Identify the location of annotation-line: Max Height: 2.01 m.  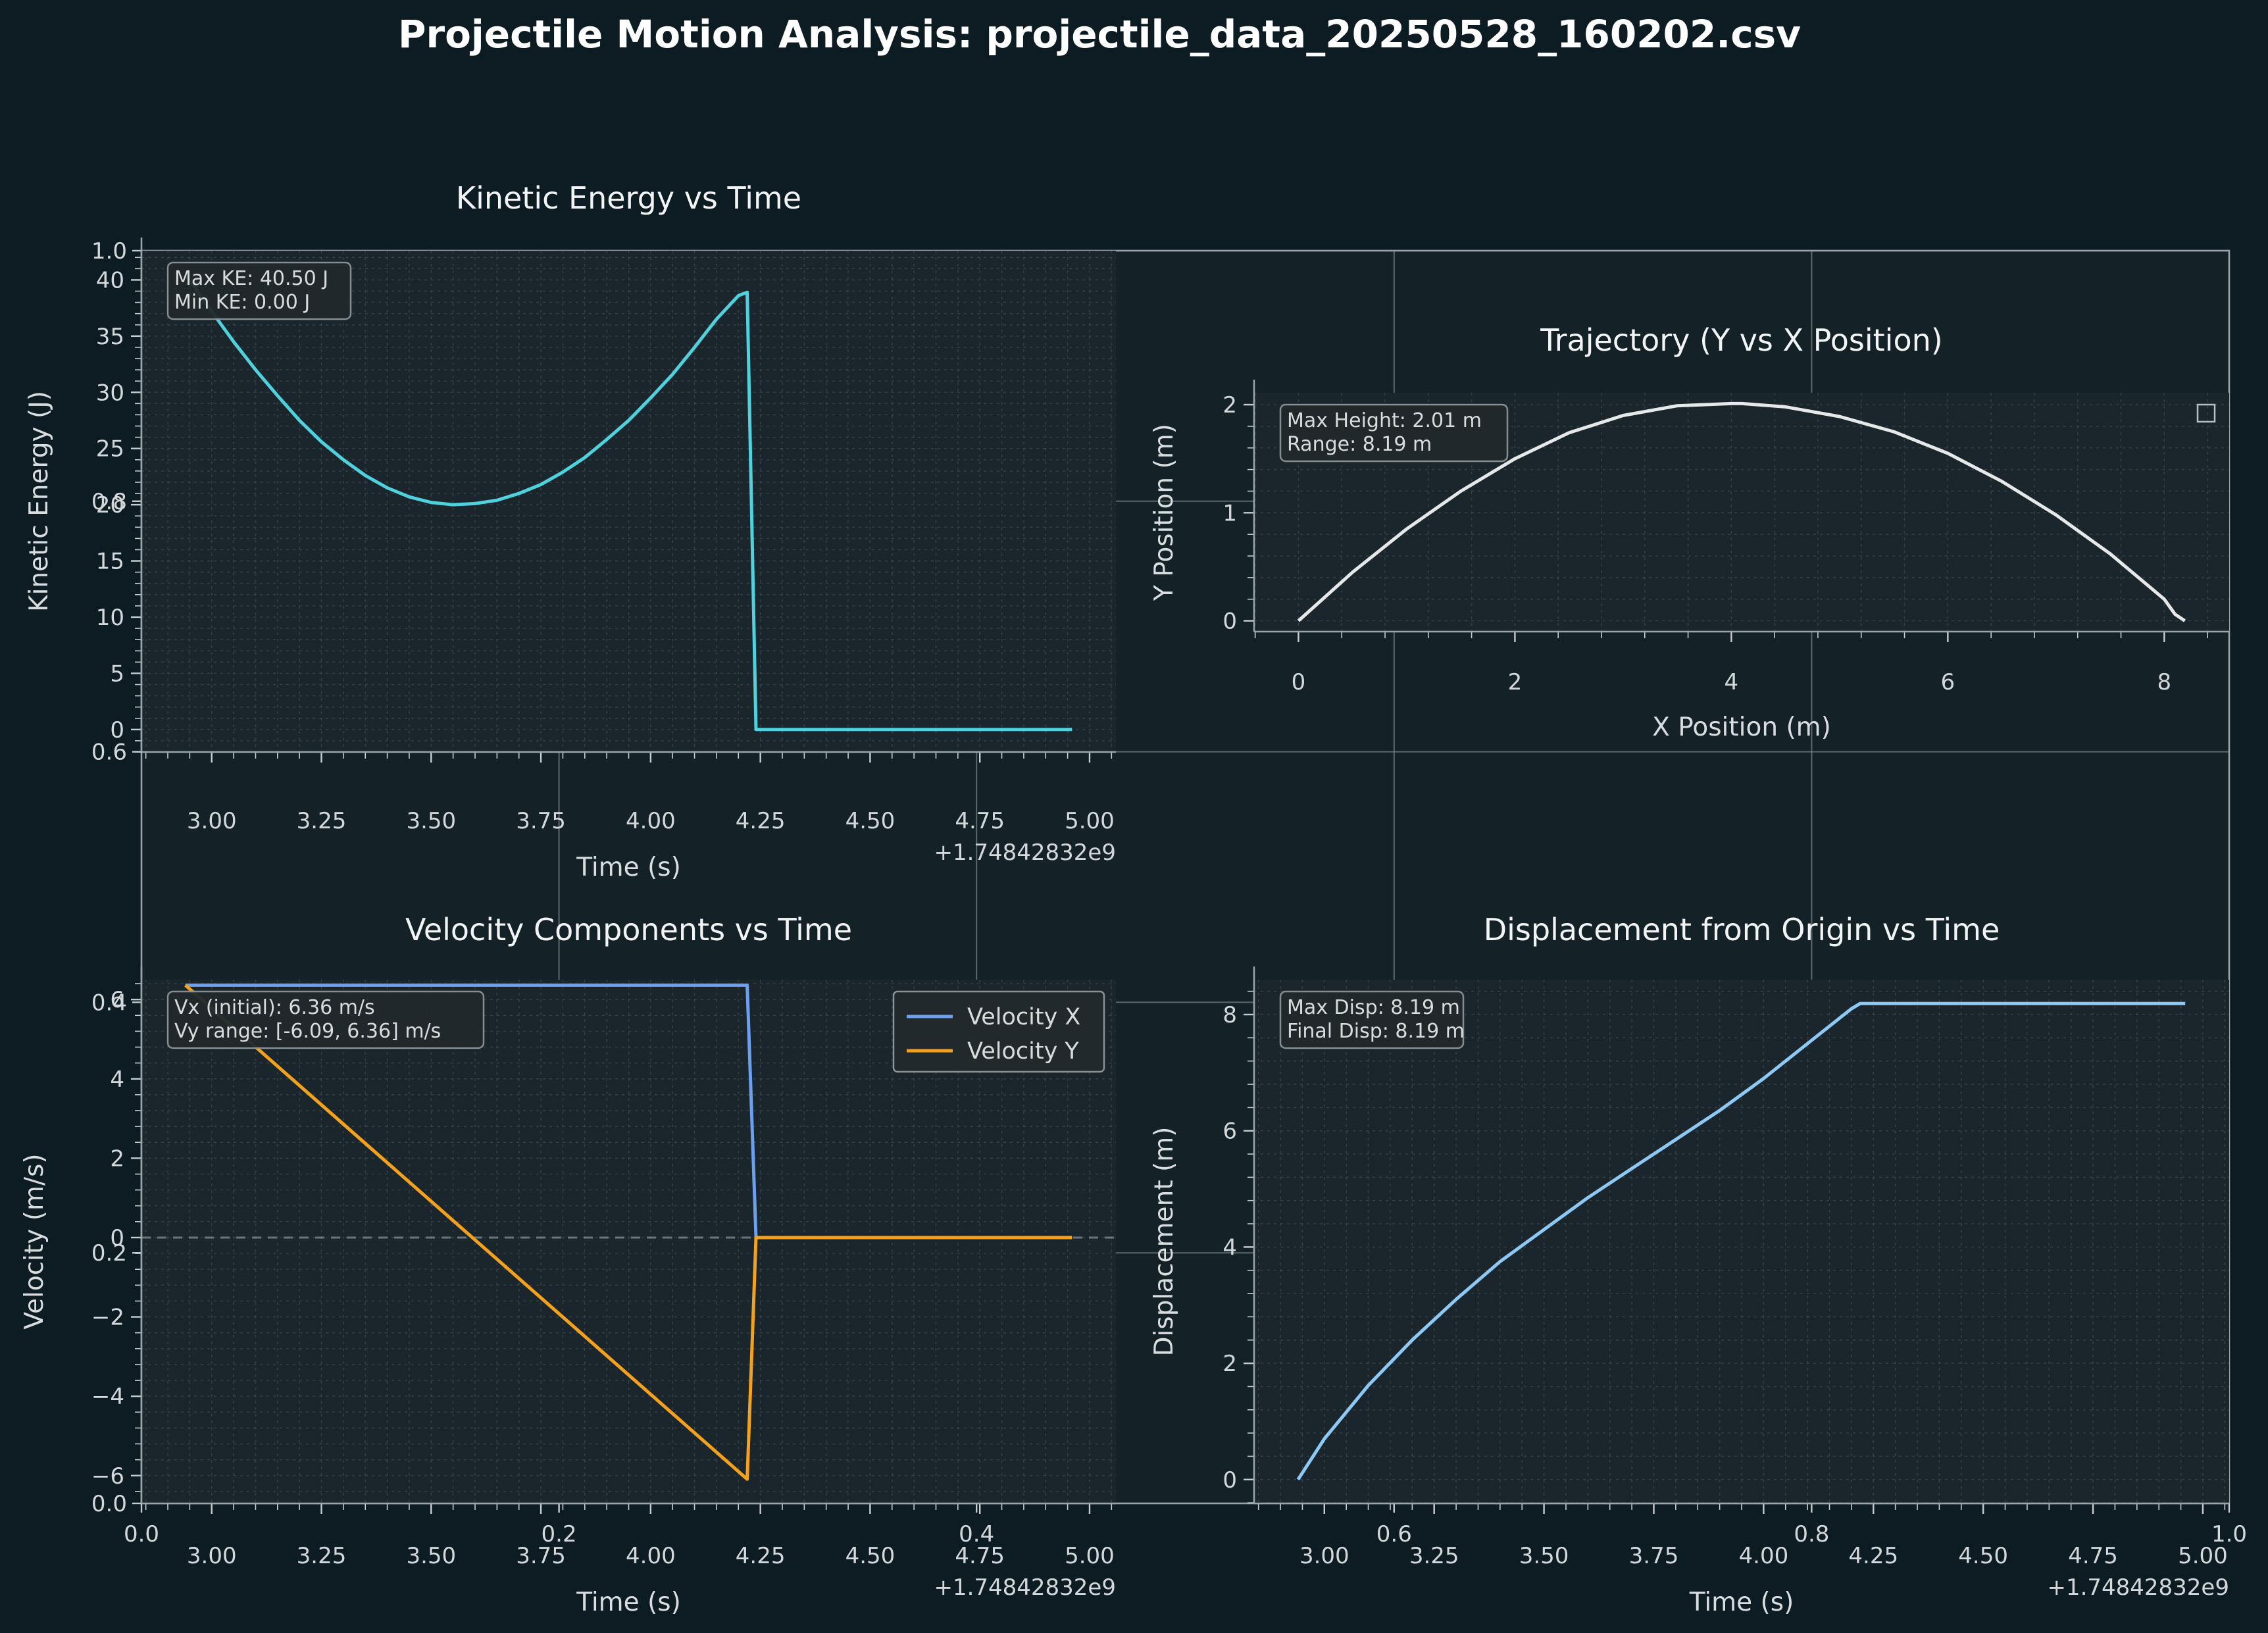
(1384, 420).